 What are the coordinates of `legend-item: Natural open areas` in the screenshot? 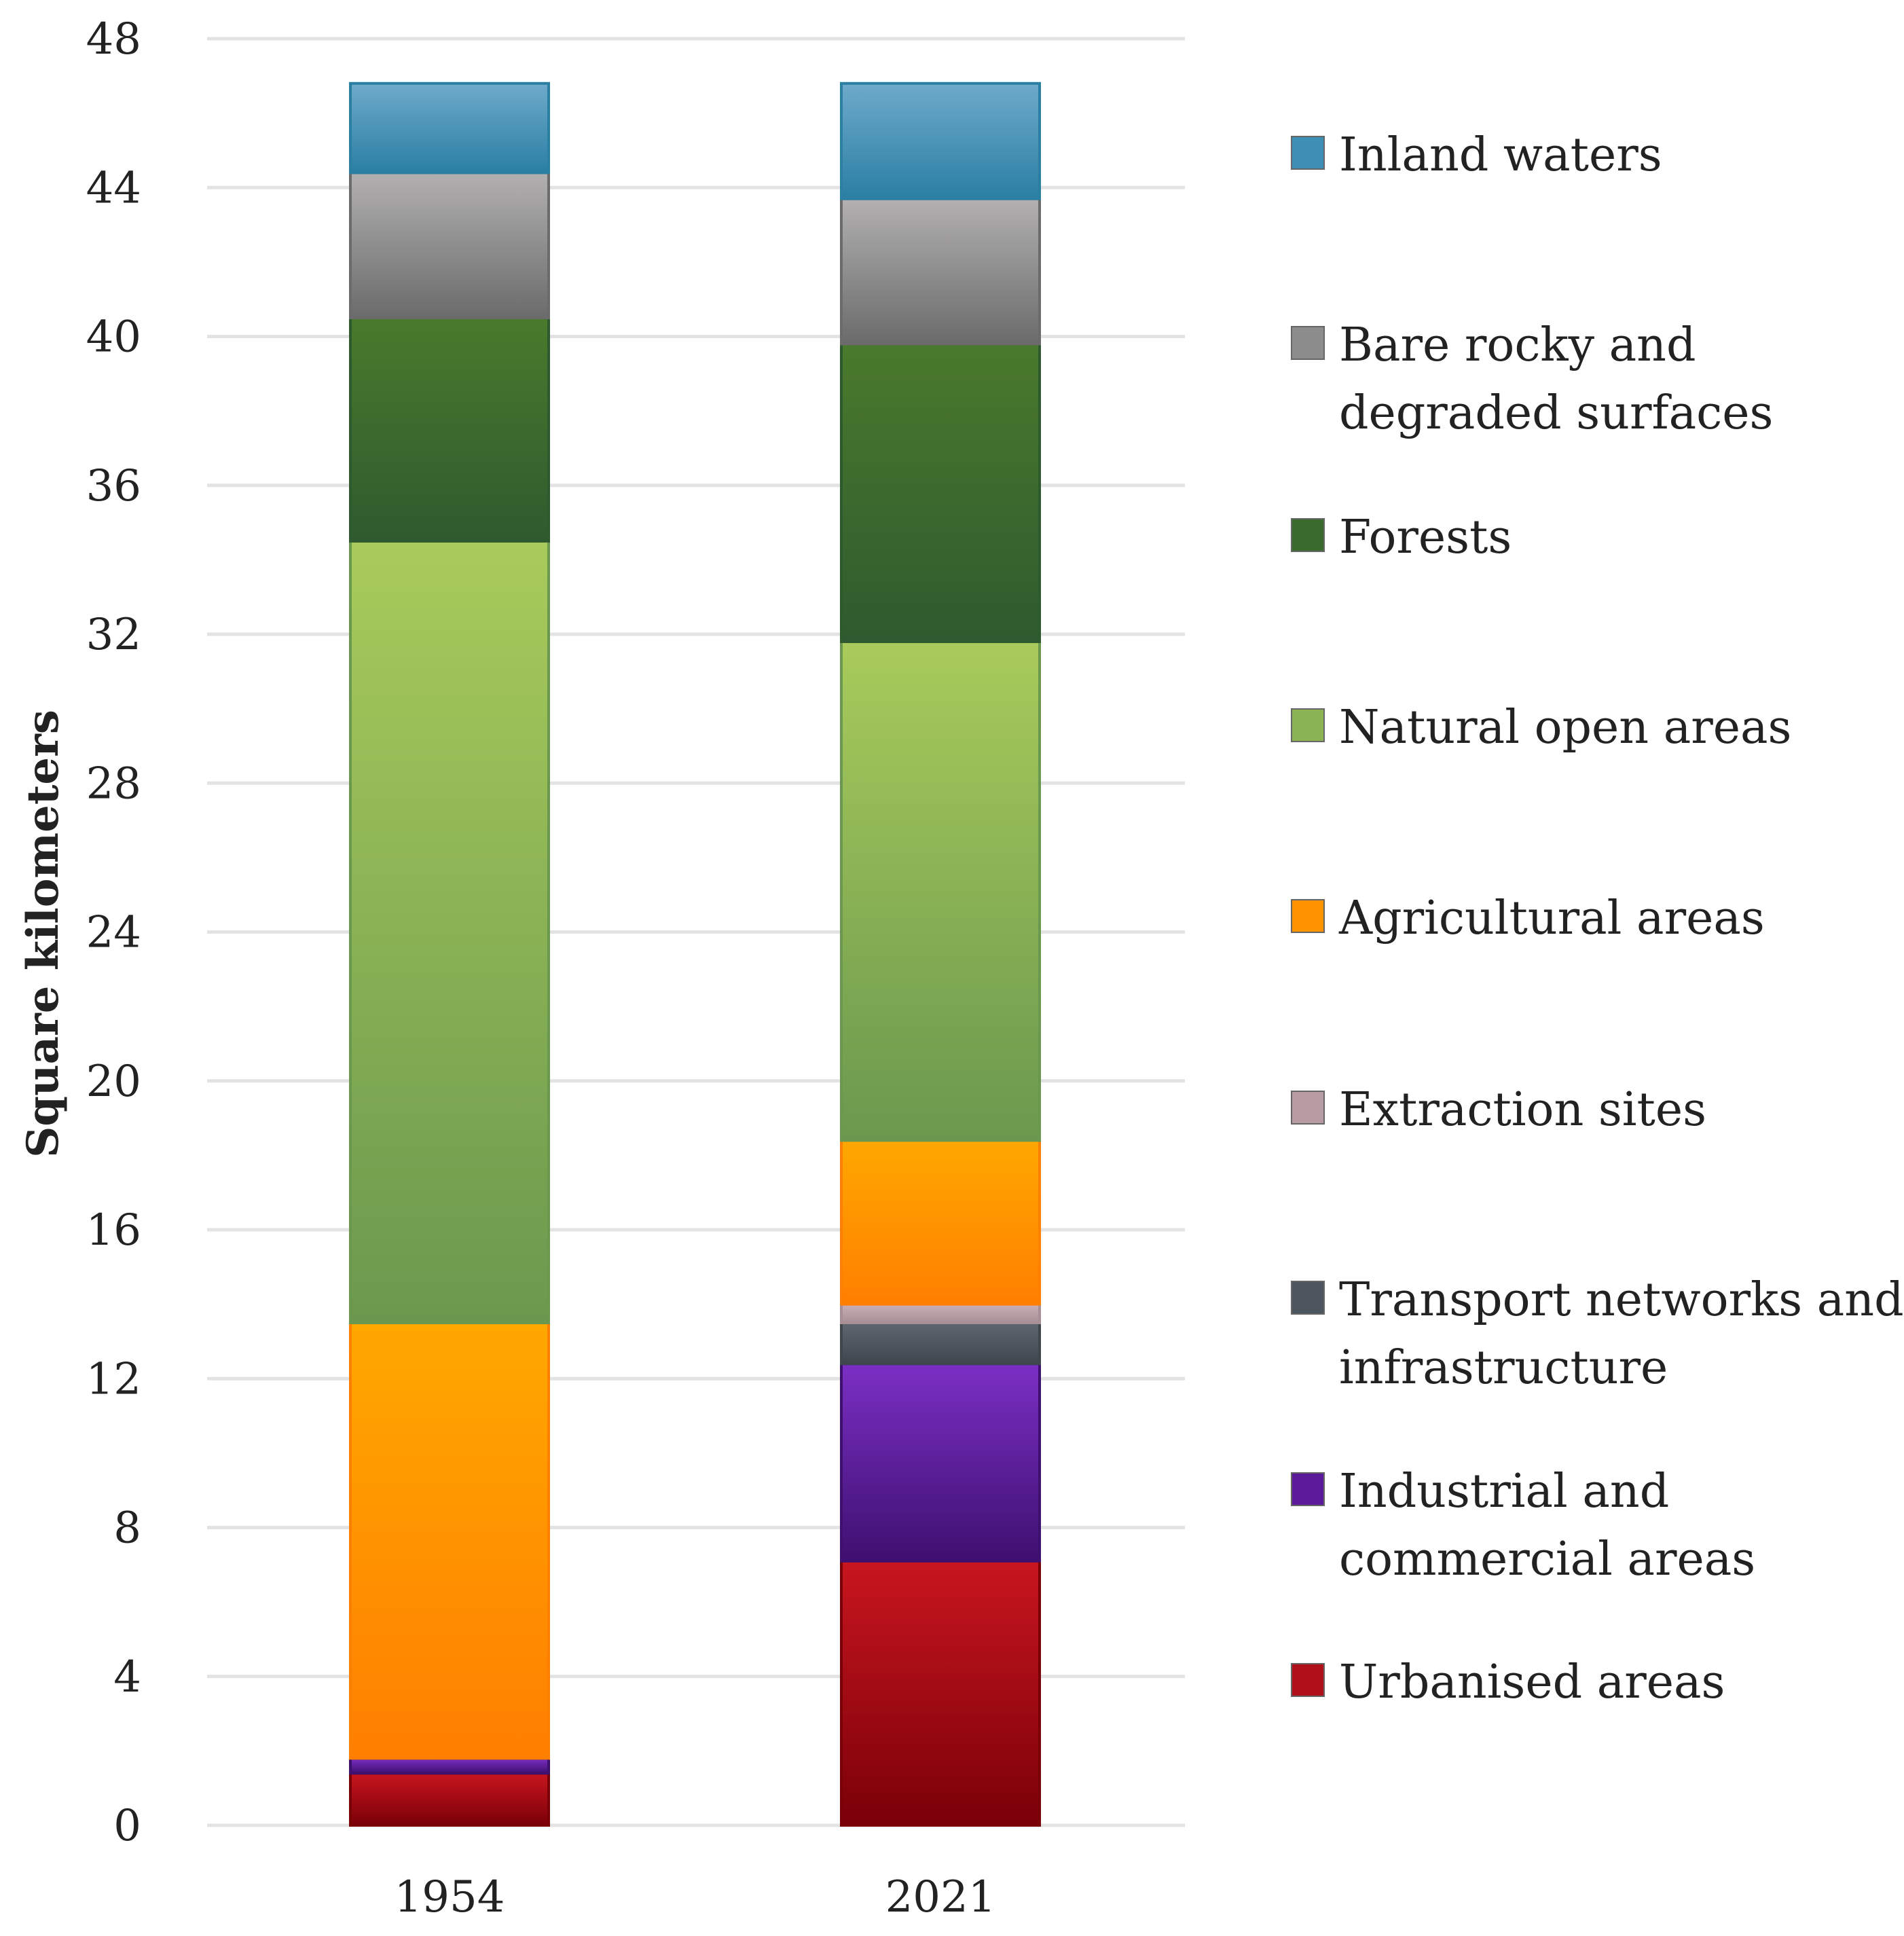 It's located at (1541, 727).